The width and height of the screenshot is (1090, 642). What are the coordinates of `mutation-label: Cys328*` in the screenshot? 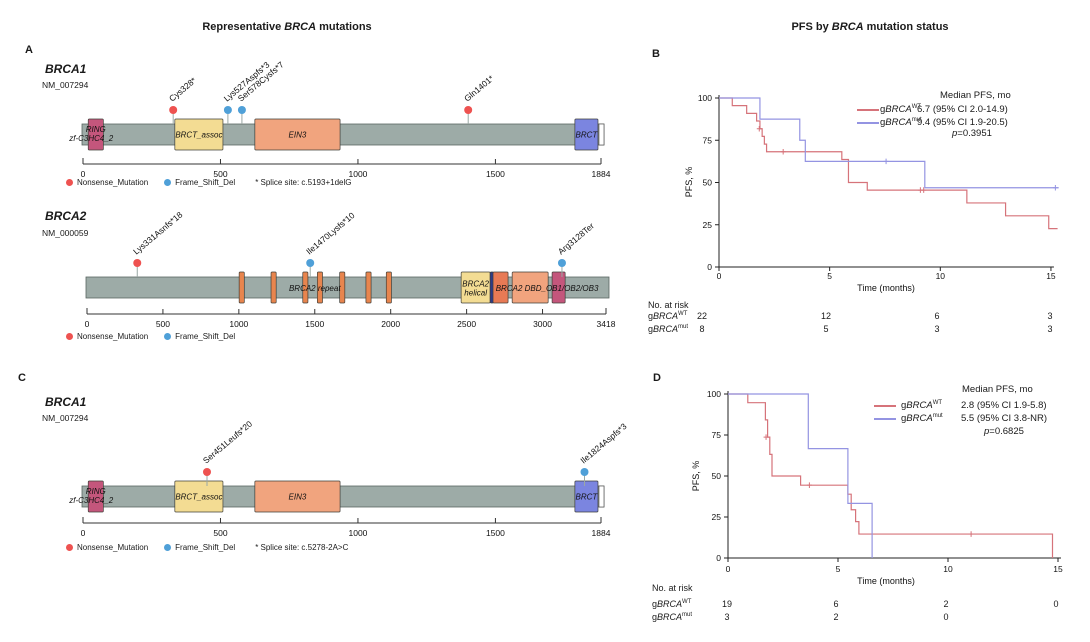 It's located at (183, 89).